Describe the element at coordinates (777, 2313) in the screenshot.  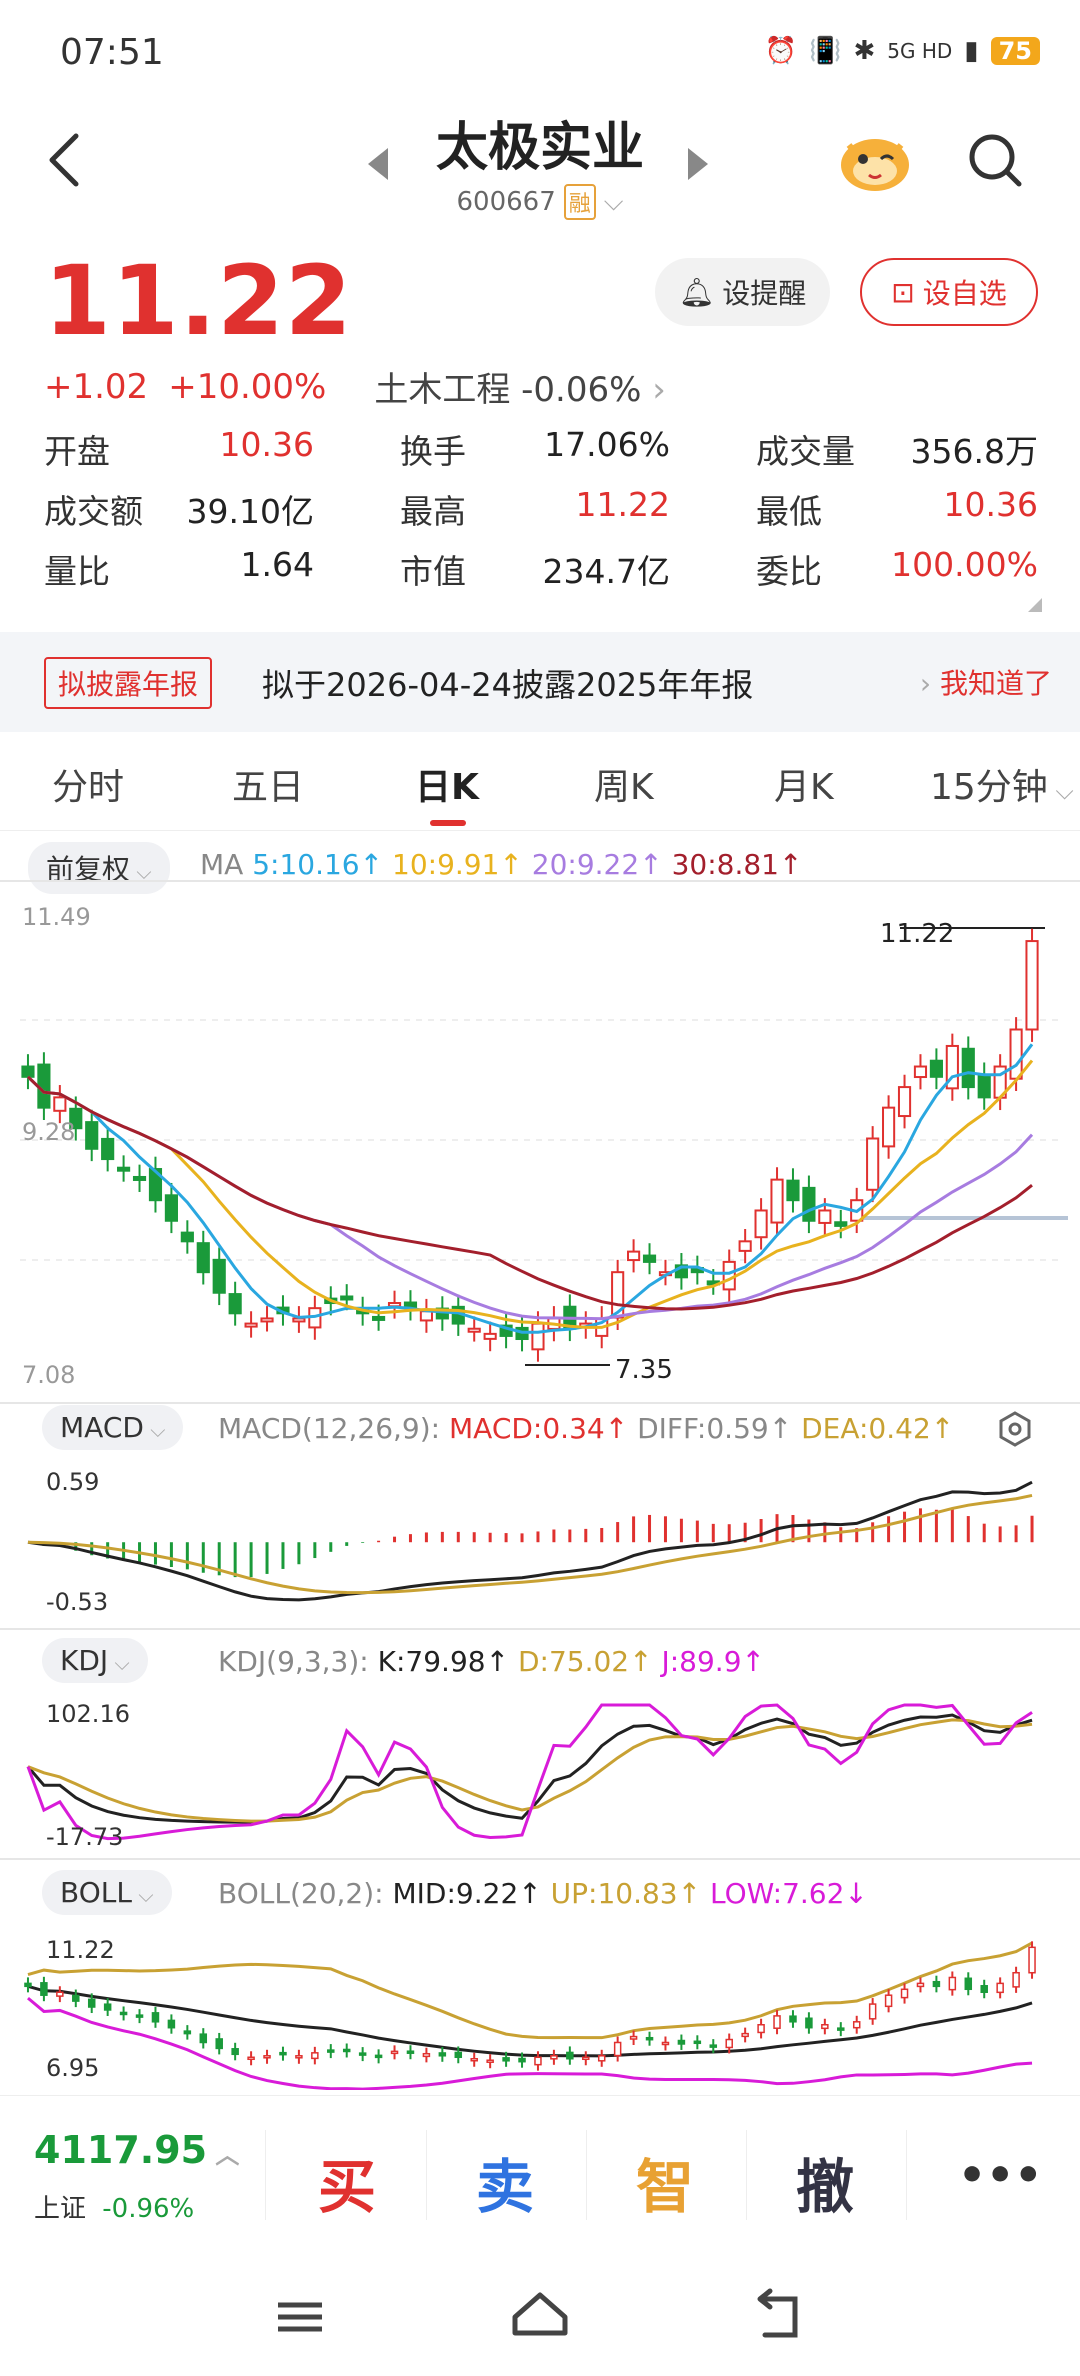
I see `back-nav-icon` at that location.